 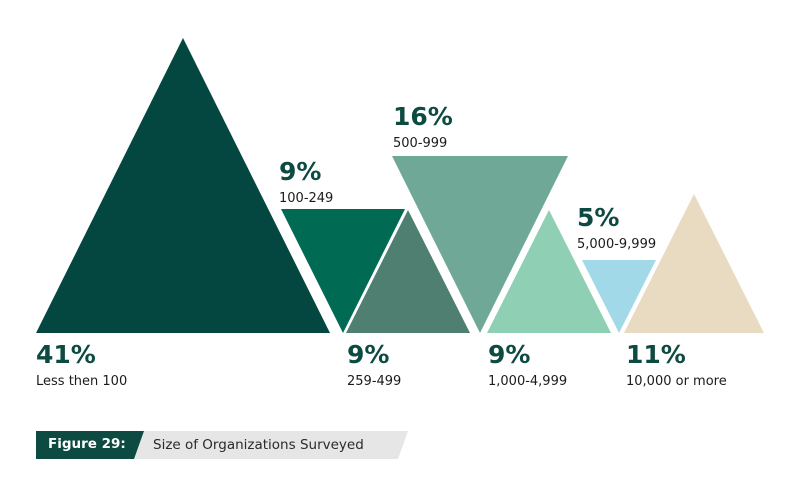 What do you see at coordinates (66, 354) in the screenshot?
I see `value-label: 41%` at bounding box center [66, 354].